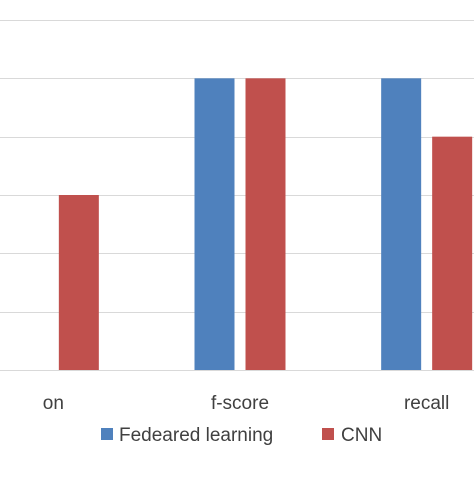 The height and width of the screenshot is (479, 474). I want to click on legend-swatch-federated, so click(107, 434).